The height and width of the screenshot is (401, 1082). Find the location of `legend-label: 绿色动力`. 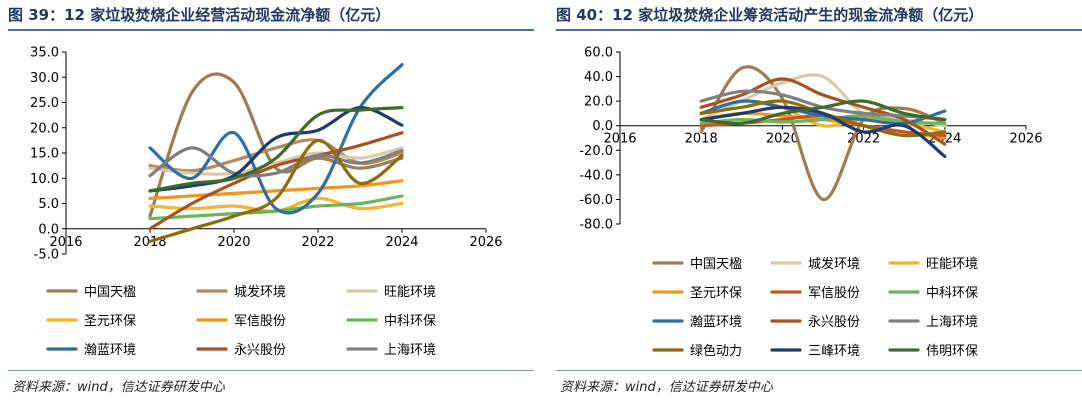

legend-label: 绿色动力 is located at coordinates (716, 351).